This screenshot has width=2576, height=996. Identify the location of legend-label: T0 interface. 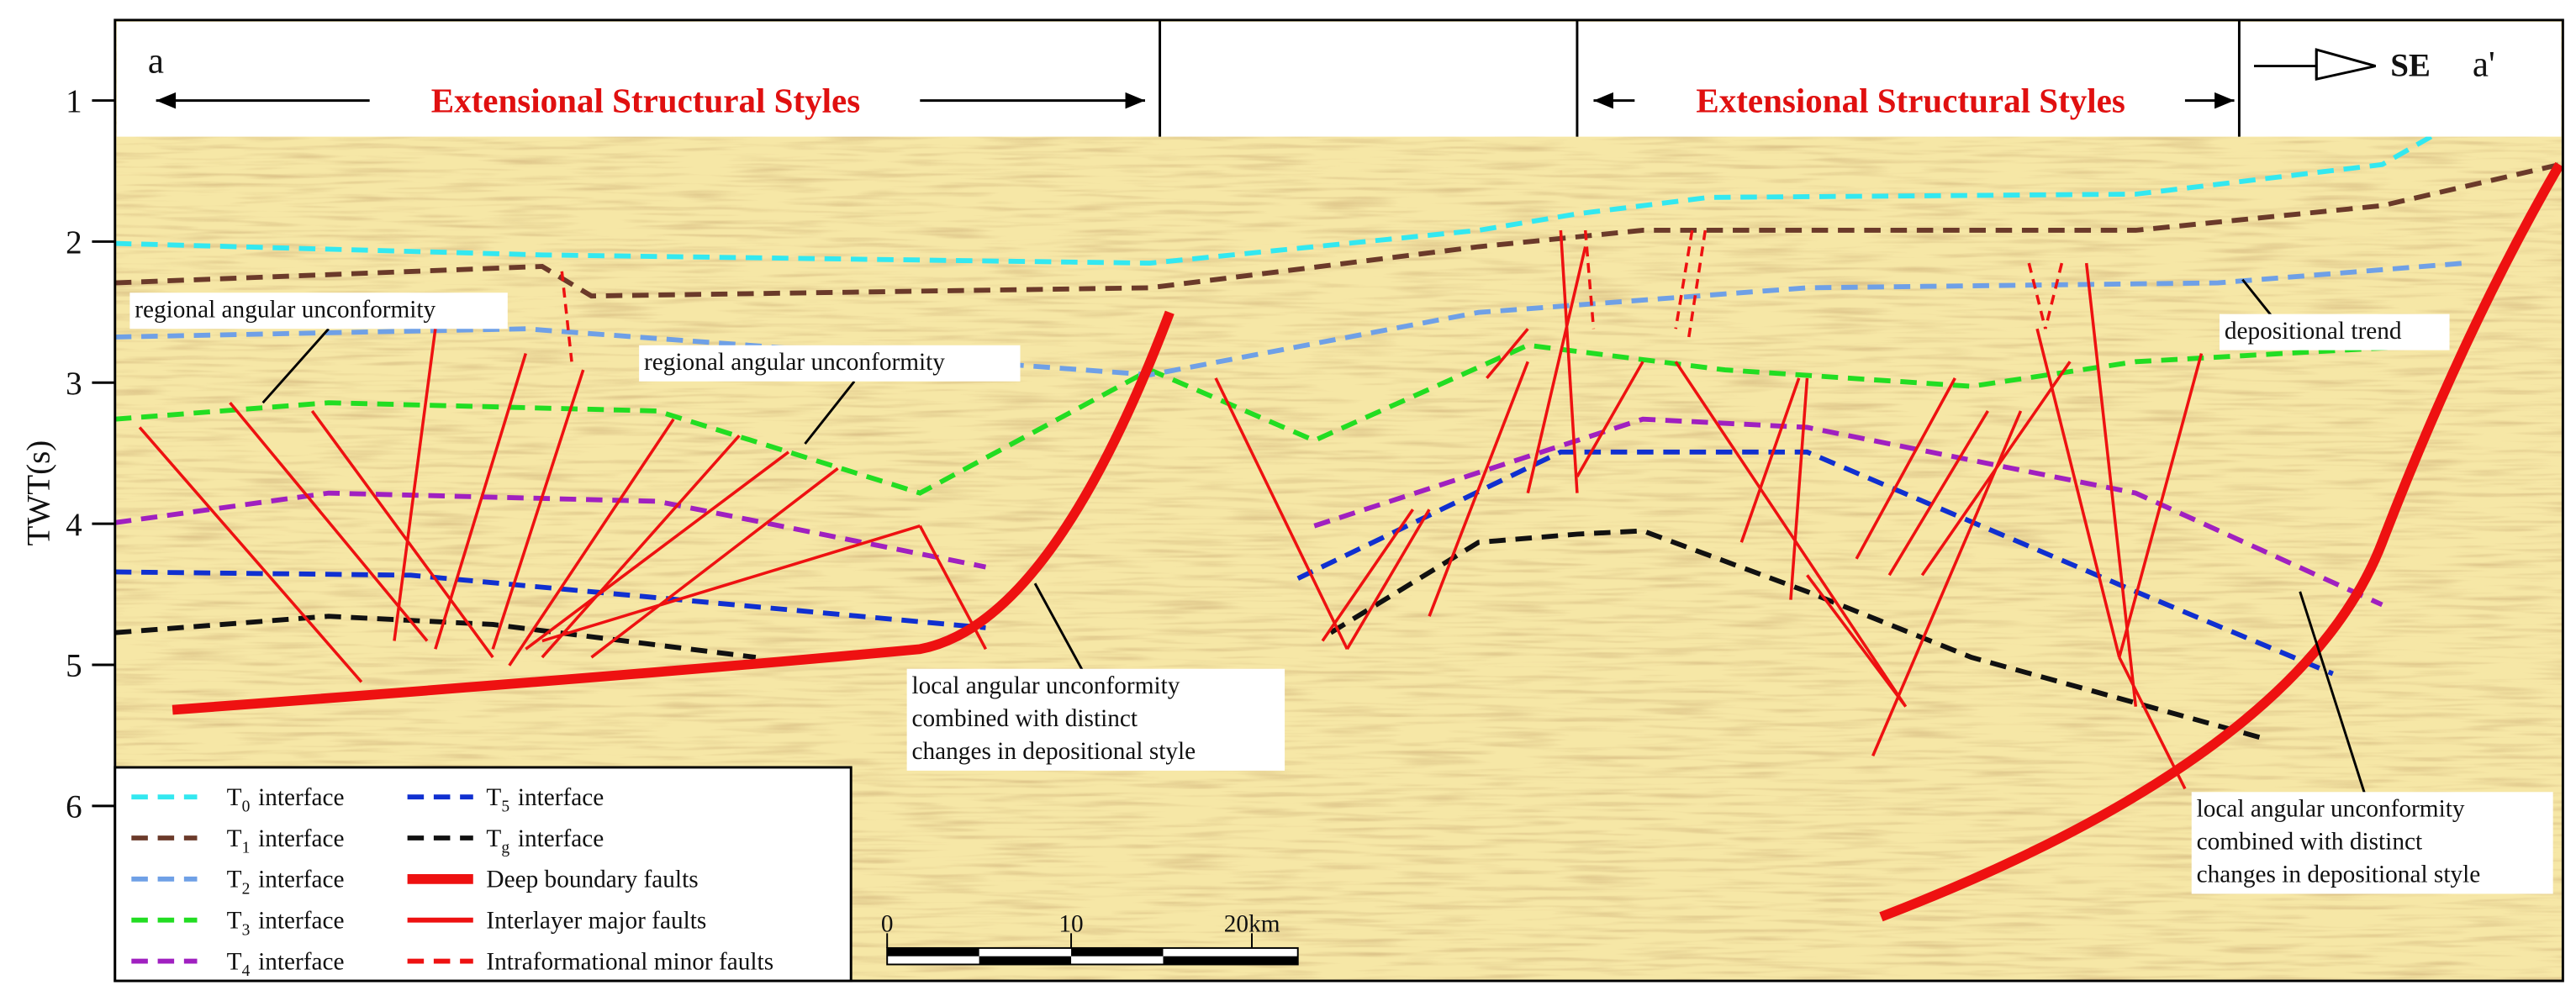
(286, 800).